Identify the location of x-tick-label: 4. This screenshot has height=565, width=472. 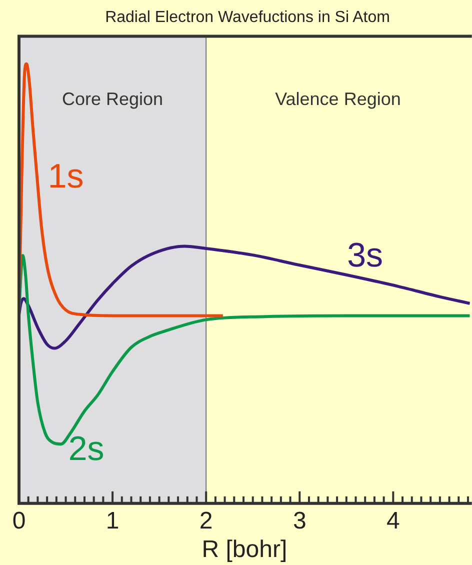
(393, 520).